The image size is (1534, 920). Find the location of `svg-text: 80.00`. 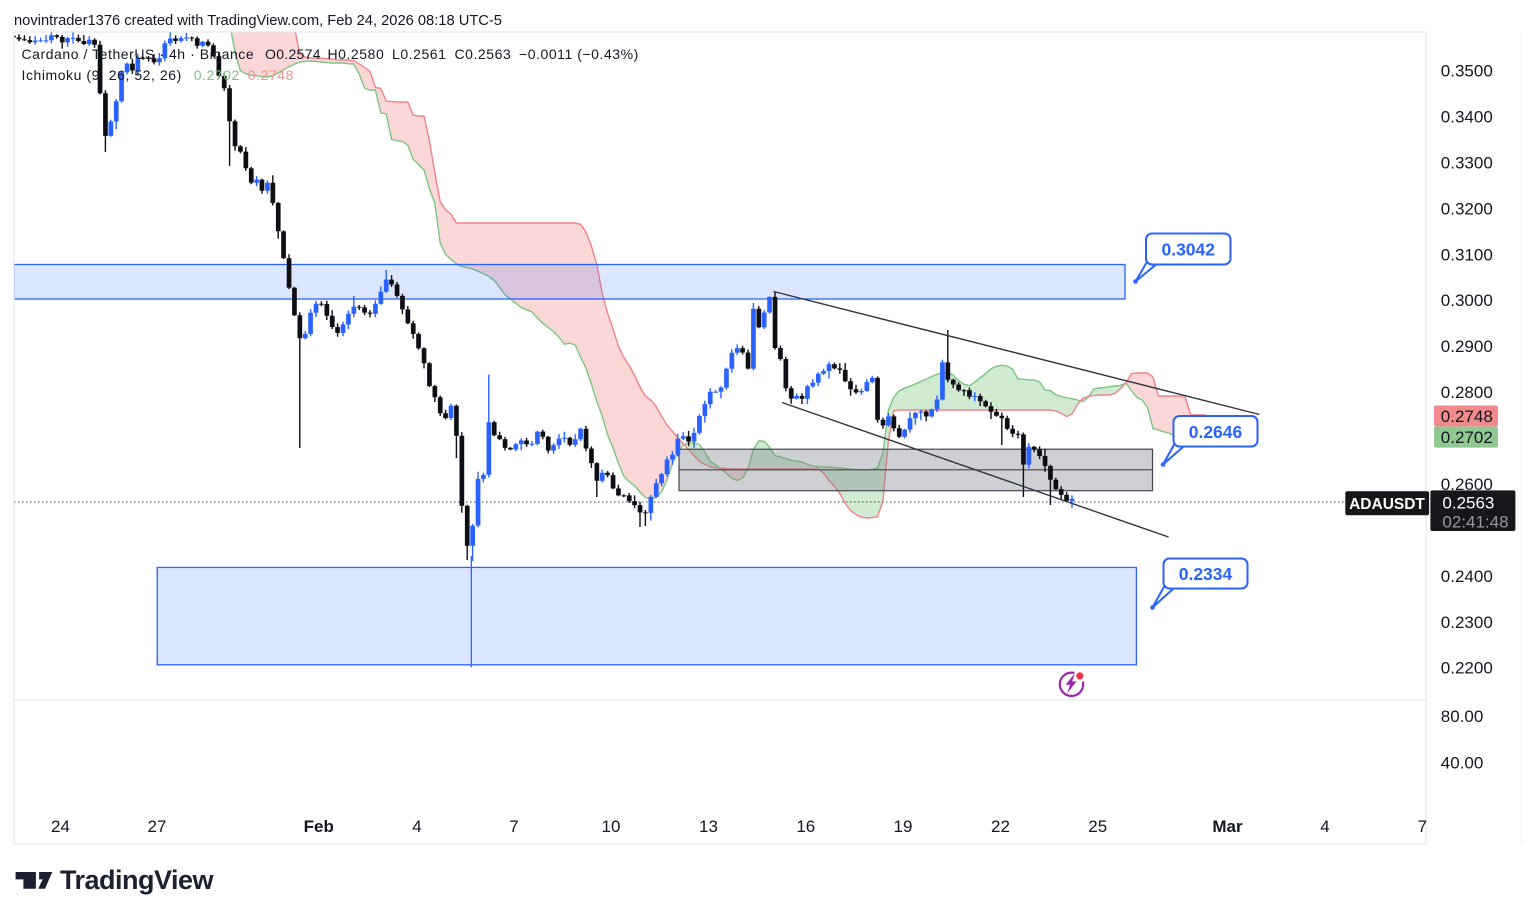

svg-text: 80.00 is located at coordinates (1462, 716).